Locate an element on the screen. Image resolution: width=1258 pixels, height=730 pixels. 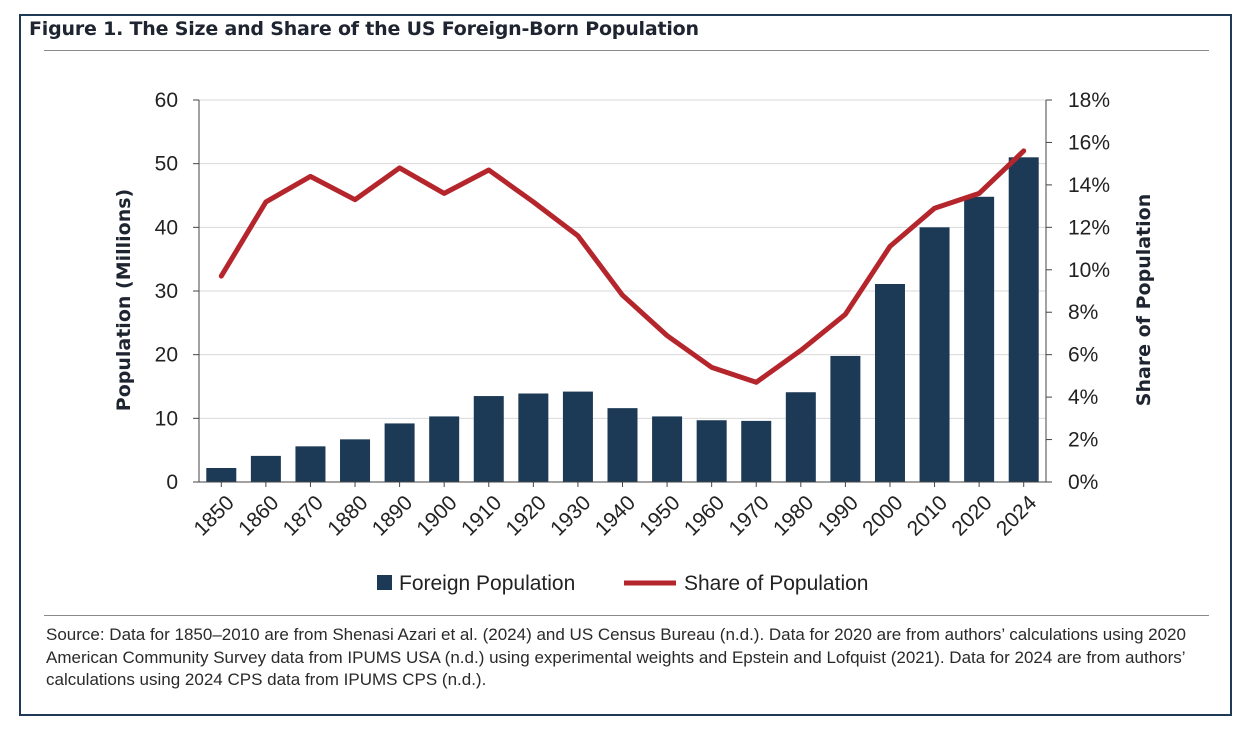
x-tick-label-1850: 1850 is located at coordinates (214, 515).